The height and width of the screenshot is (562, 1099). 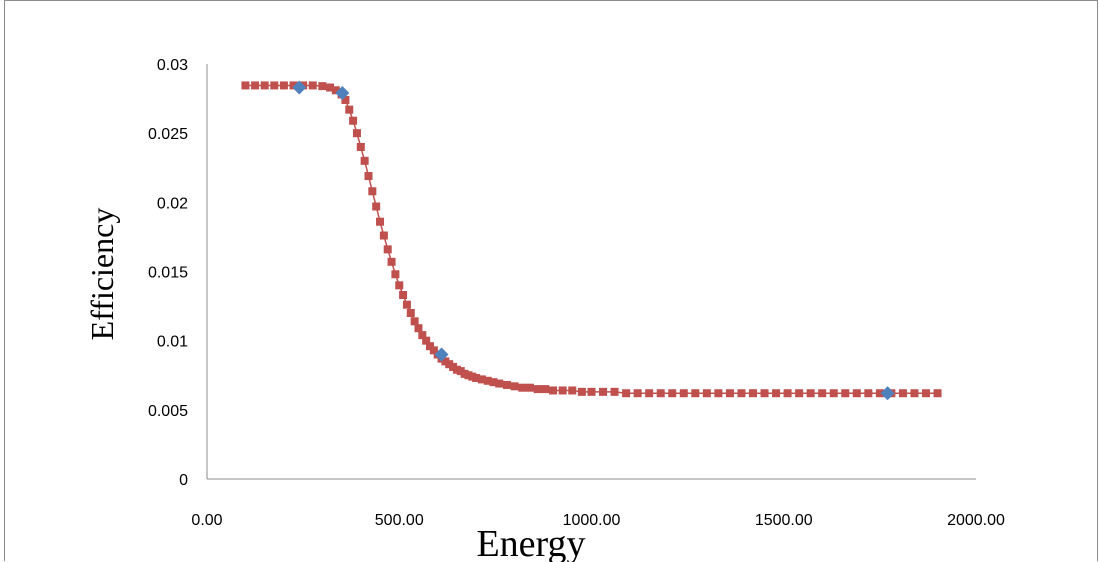 I want to click on x-axis-title: Energy, so click(x=530, y=542).